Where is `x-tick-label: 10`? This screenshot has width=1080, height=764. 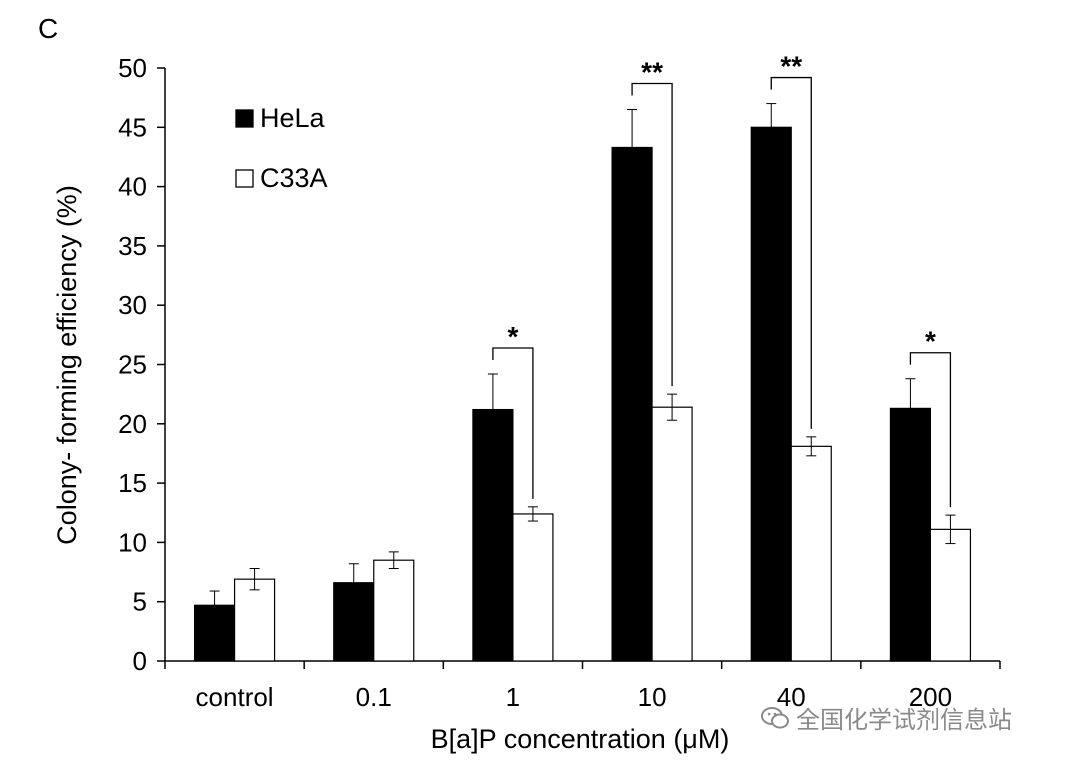 x-tick-label: 10 is located at coordinates (652, 697).